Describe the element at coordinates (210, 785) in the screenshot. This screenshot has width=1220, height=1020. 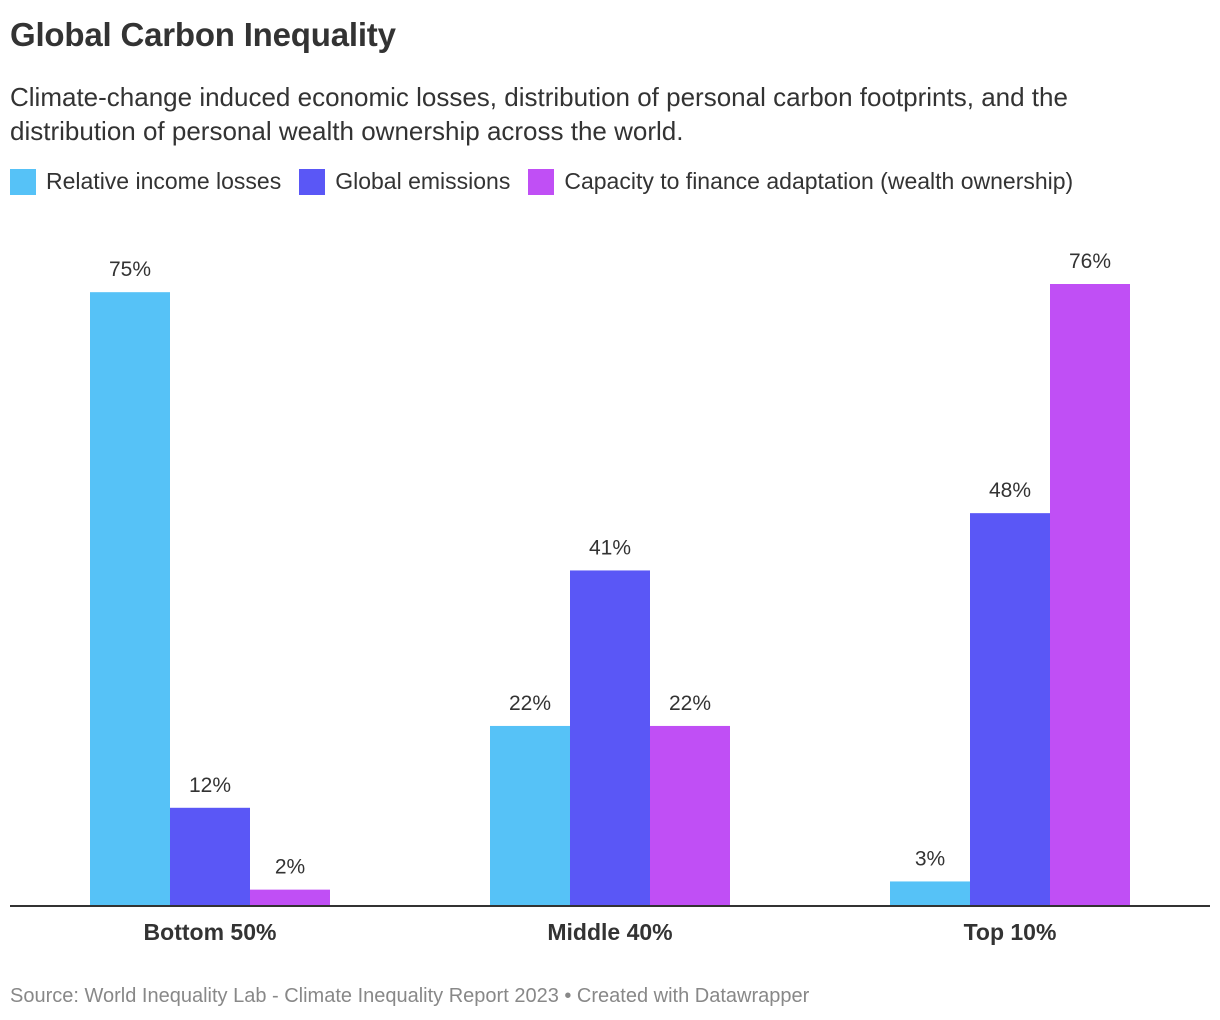
I see `data-label-bottom-50-global-emissions: 12%` at that location.